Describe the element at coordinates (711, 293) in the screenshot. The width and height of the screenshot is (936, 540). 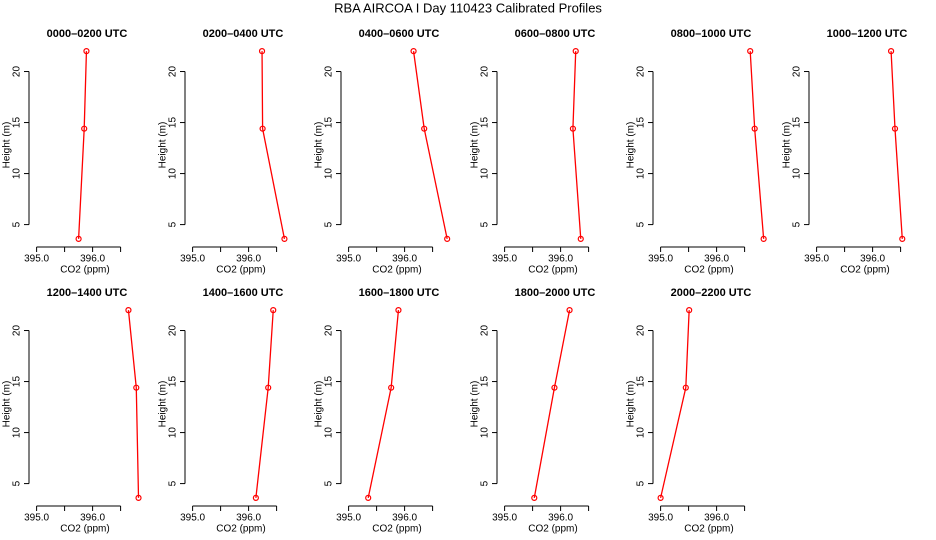
I see `panel-title: 2000–2200 UTC` at that location.